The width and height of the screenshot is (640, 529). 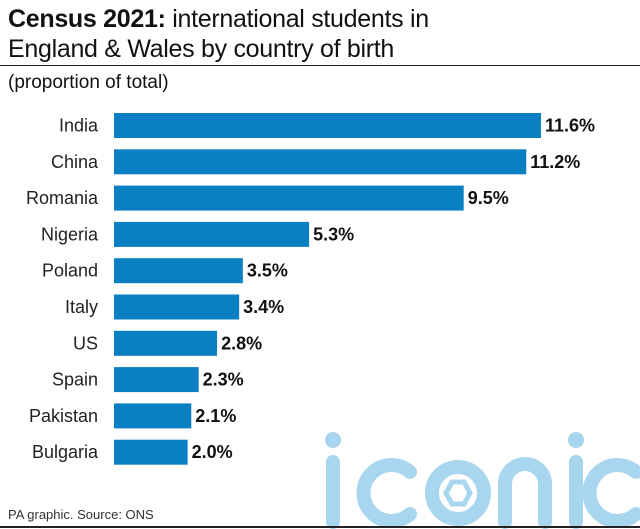 What do you see at coordinates (65, 452) in the screenshot?
I see `category-label: Bulgaria` at bounding box center [65, 452].